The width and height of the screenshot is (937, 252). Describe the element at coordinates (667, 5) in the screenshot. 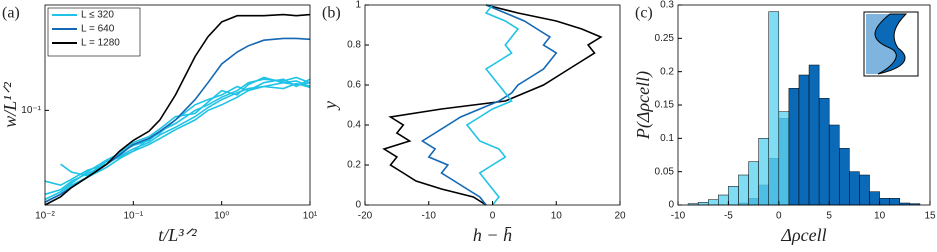

I see `y-tick-label: 0.3` at that location.